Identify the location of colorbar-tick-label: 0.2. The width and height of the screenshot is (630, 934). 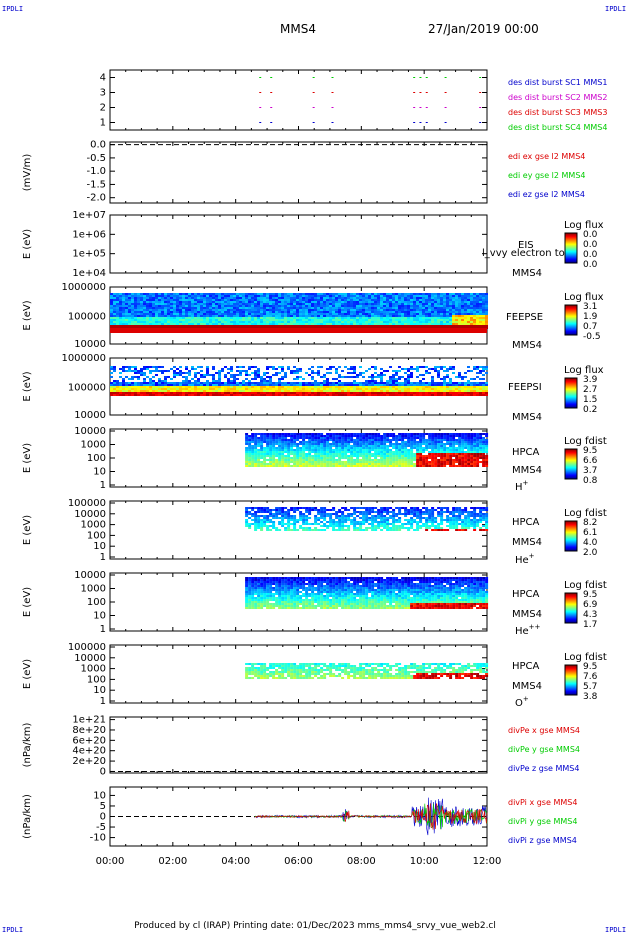
(590, 410).